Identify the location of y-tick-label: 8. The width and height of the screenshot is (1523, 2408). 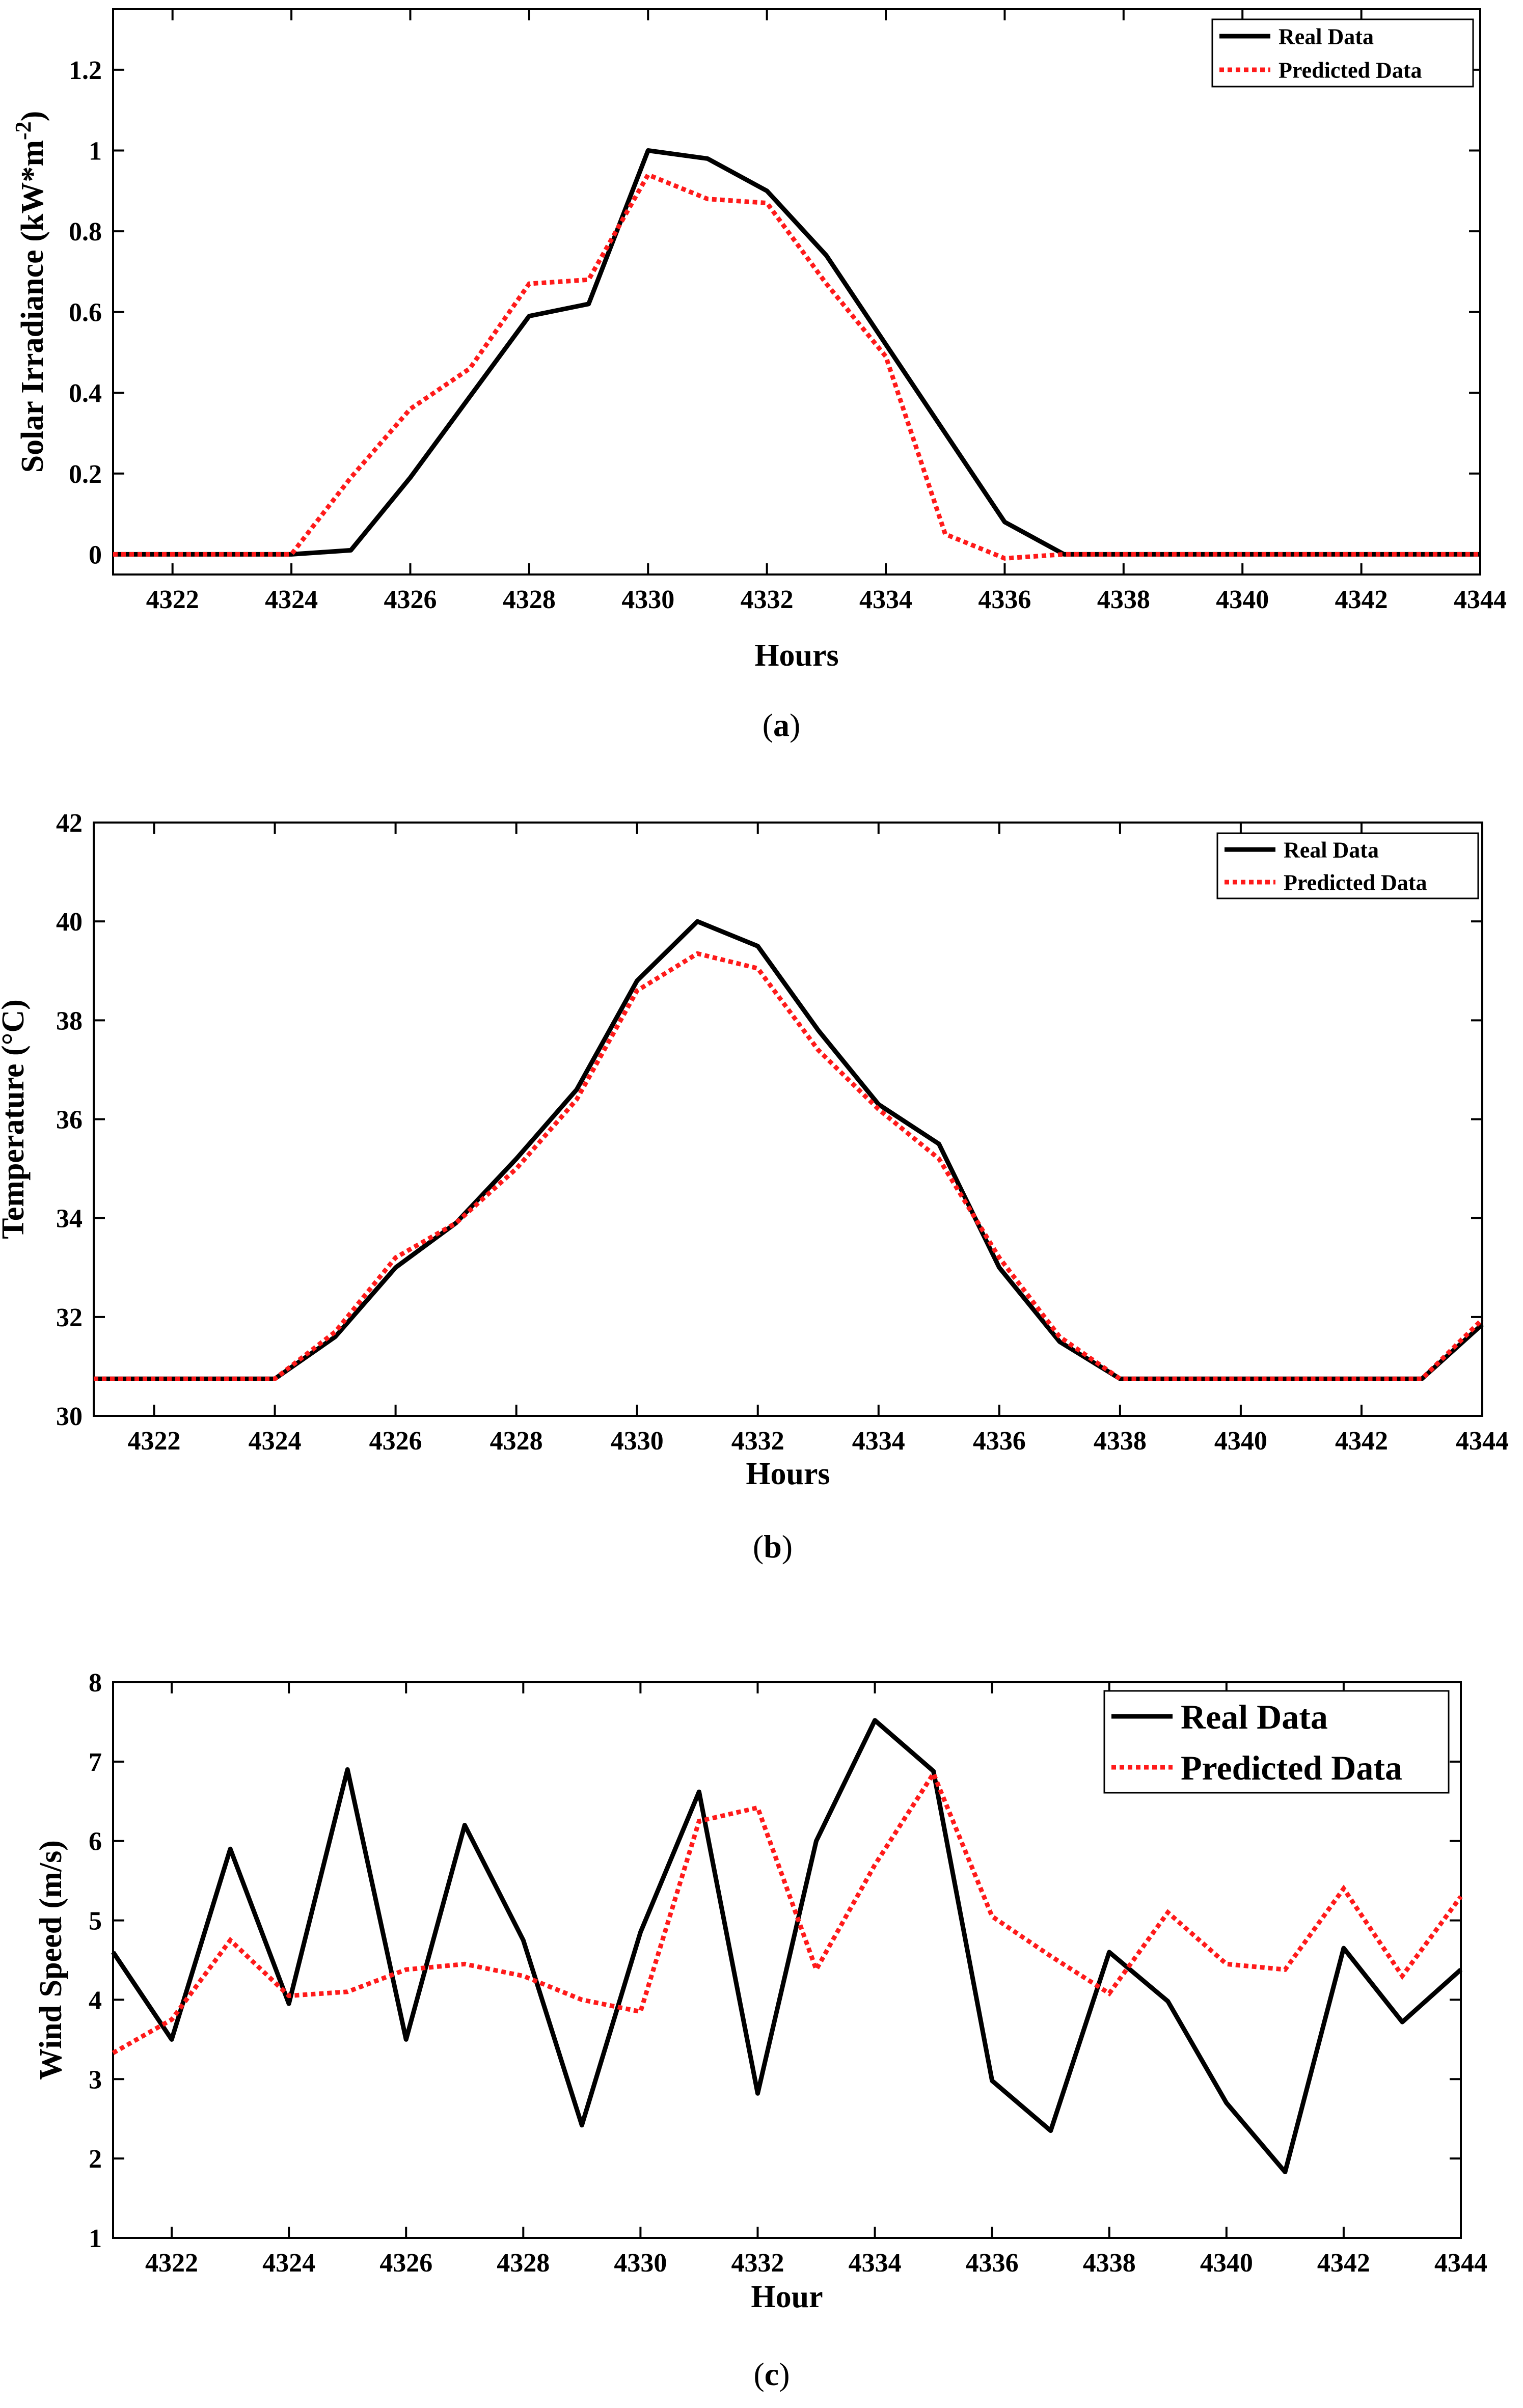
(95, 1683).